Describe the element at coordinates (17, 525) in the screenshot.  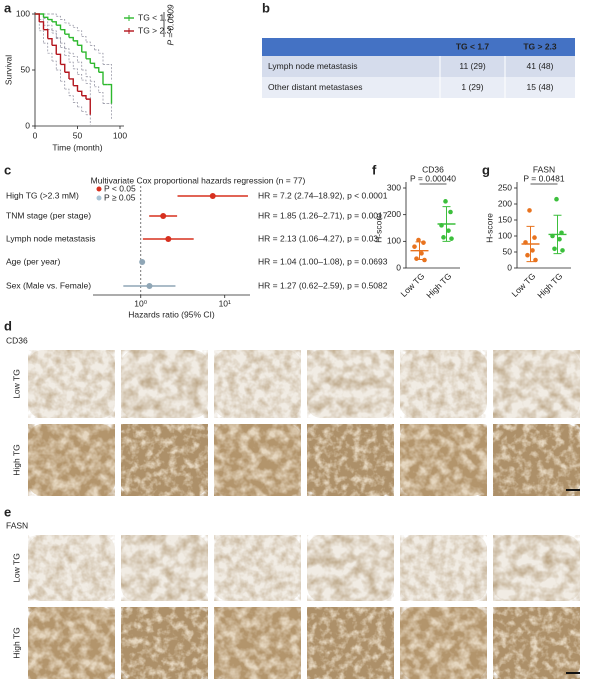
I see `panel-subtitle: FASN` at that location.